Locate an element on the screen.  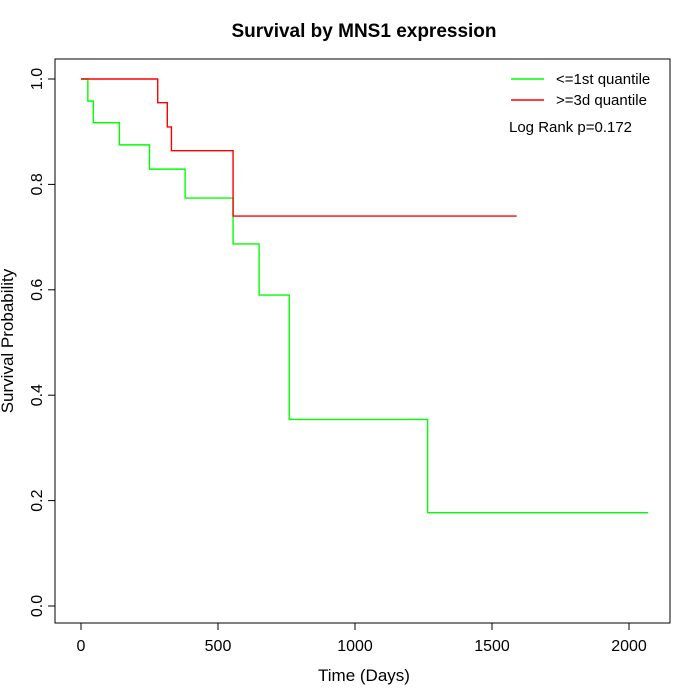
y-tick-label: 0.0 is located at coordinates (37, 606).